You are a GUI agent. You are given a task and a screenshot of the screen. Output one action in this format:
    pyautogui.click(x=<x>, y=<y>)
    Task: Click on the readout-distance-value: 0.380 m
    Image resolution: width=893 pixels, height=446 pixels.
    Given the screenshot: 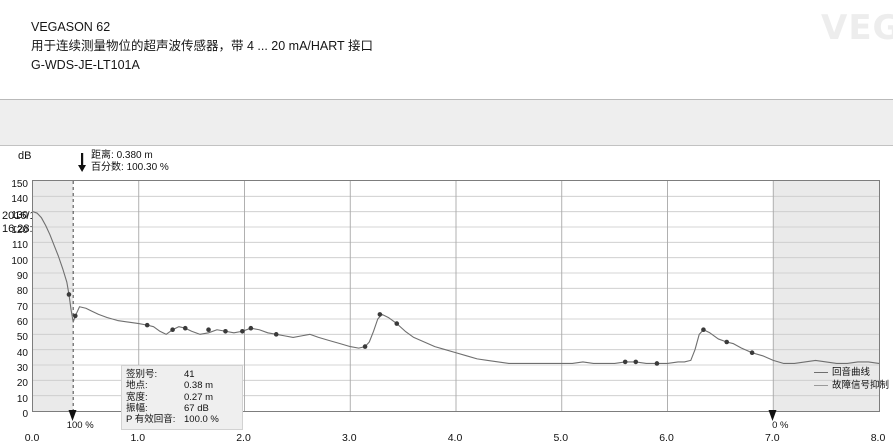 What is the action you would take?
    pyautogui.click(x=134, y=155)
    